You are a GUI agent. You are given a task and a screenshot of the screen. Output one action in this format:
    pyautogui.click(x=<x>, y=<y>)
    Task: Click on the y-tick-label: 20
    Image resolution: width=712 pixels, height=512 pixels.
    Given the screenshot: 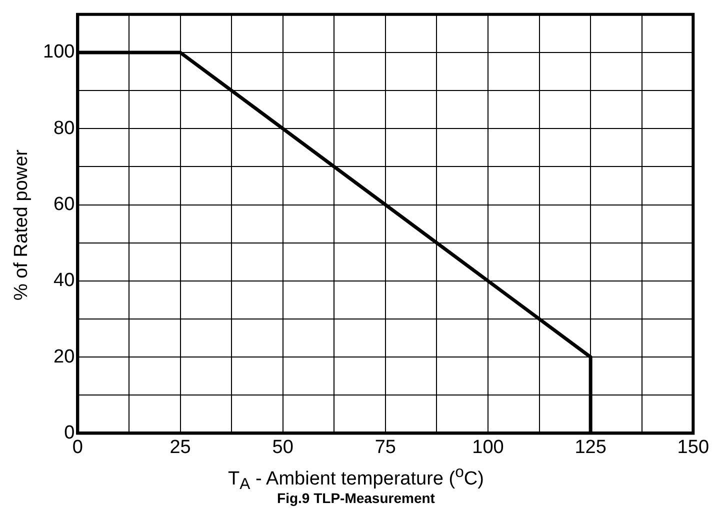 What is the action you would take?
    pyautogui.click(x=64, y=357)
    